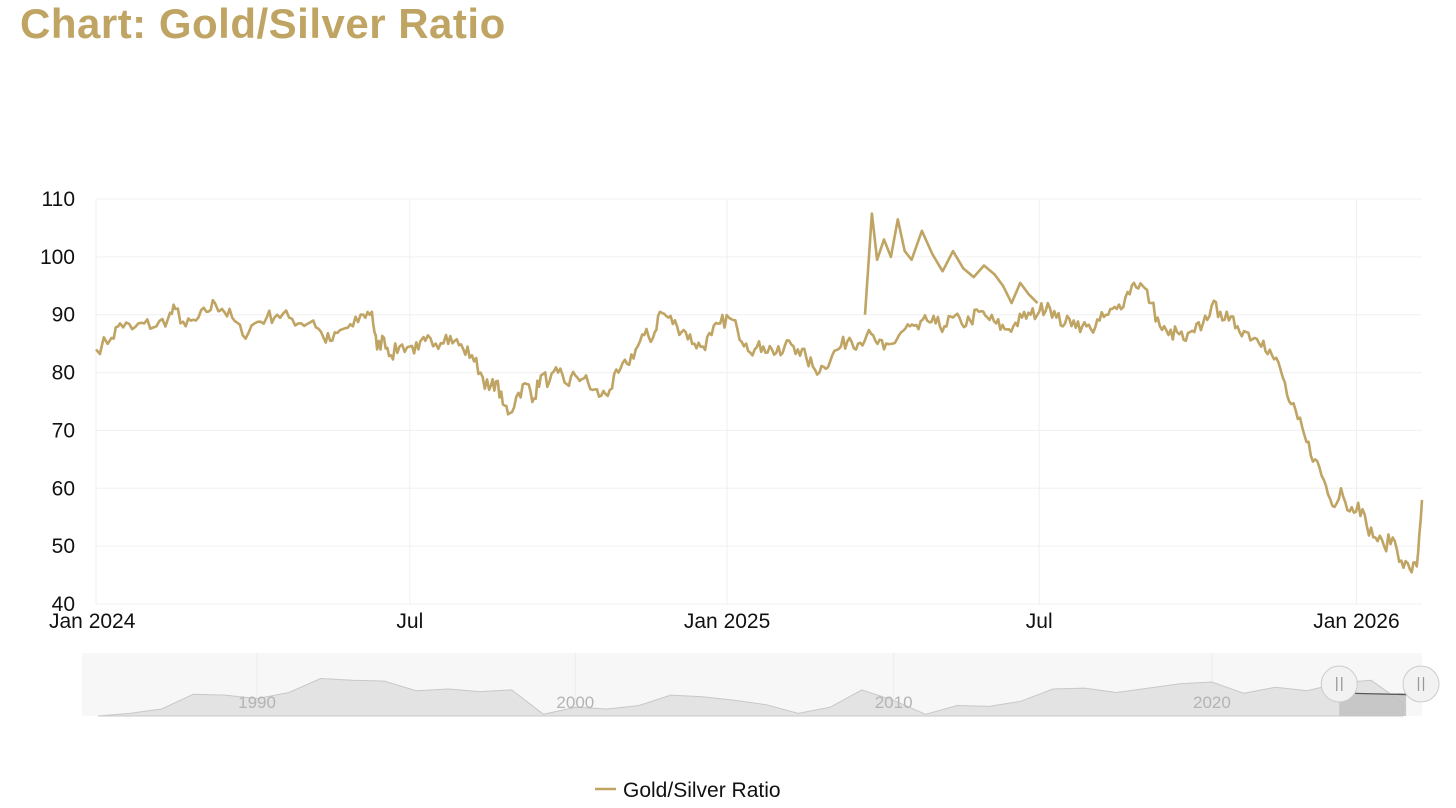 This screenshot has height=808, width=1456. Describe the element at coordinates (750, 697) in the screenshot. I see `navigator-area` at that location.